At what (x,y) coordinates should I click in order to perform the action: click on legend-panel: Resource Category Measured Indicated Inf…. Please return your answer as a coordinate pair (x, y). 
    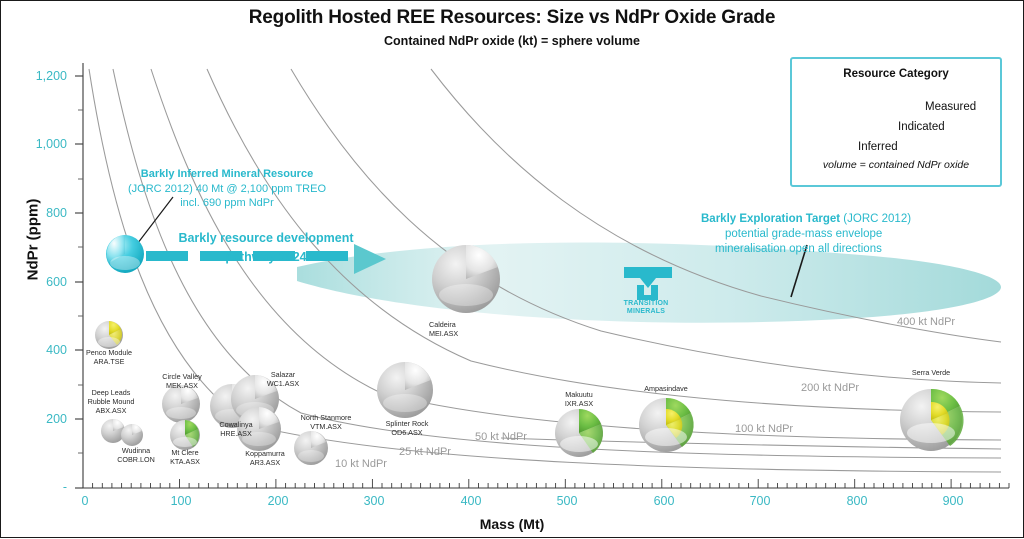
    Looking at the image, I should click on (896, 122).